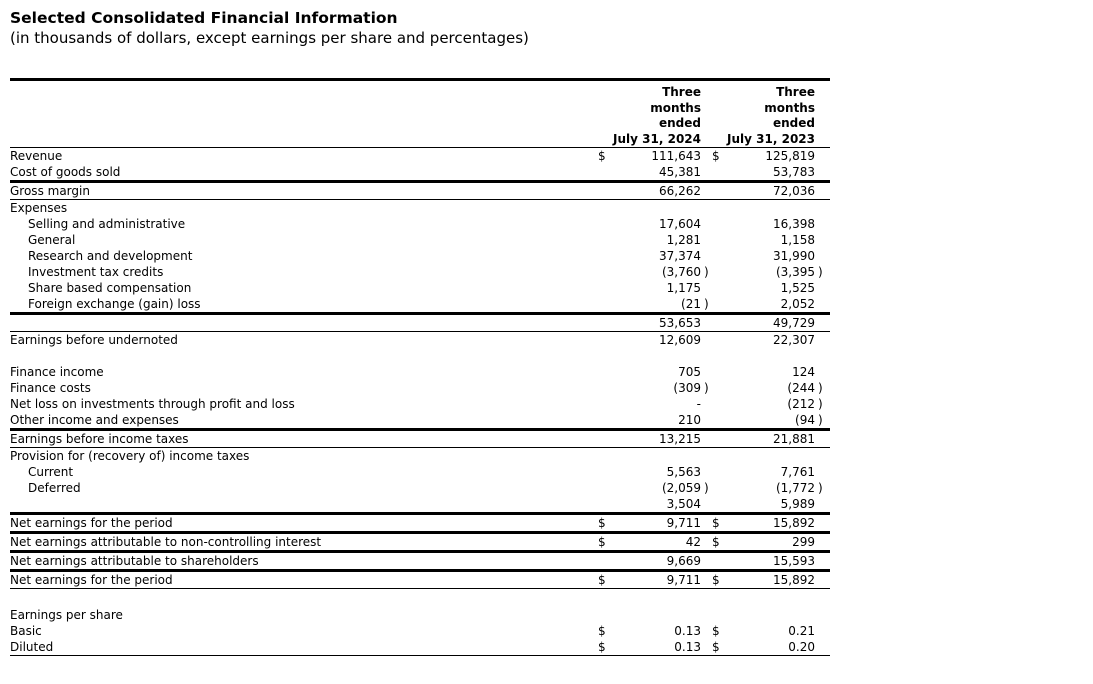  I want to click on value-2023: 7,761, so click(797, 472).